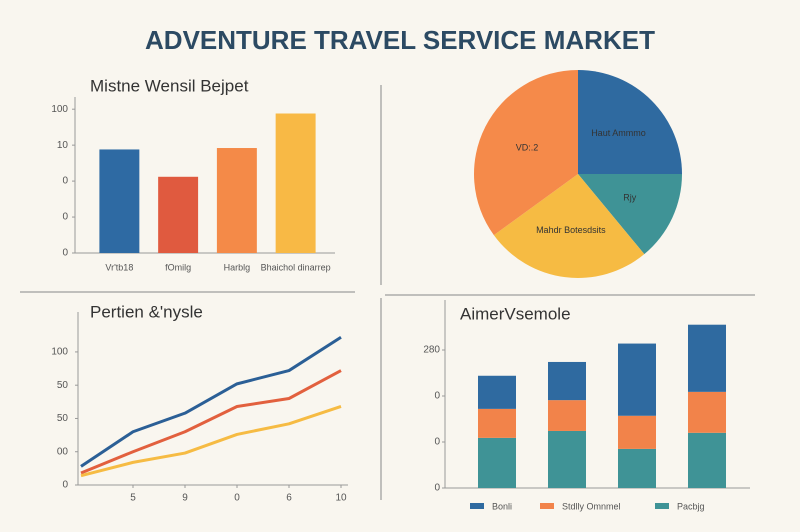 This screenshot has height=532, width=800. I want to click on x-tick-label: 10, so click(341, 498).